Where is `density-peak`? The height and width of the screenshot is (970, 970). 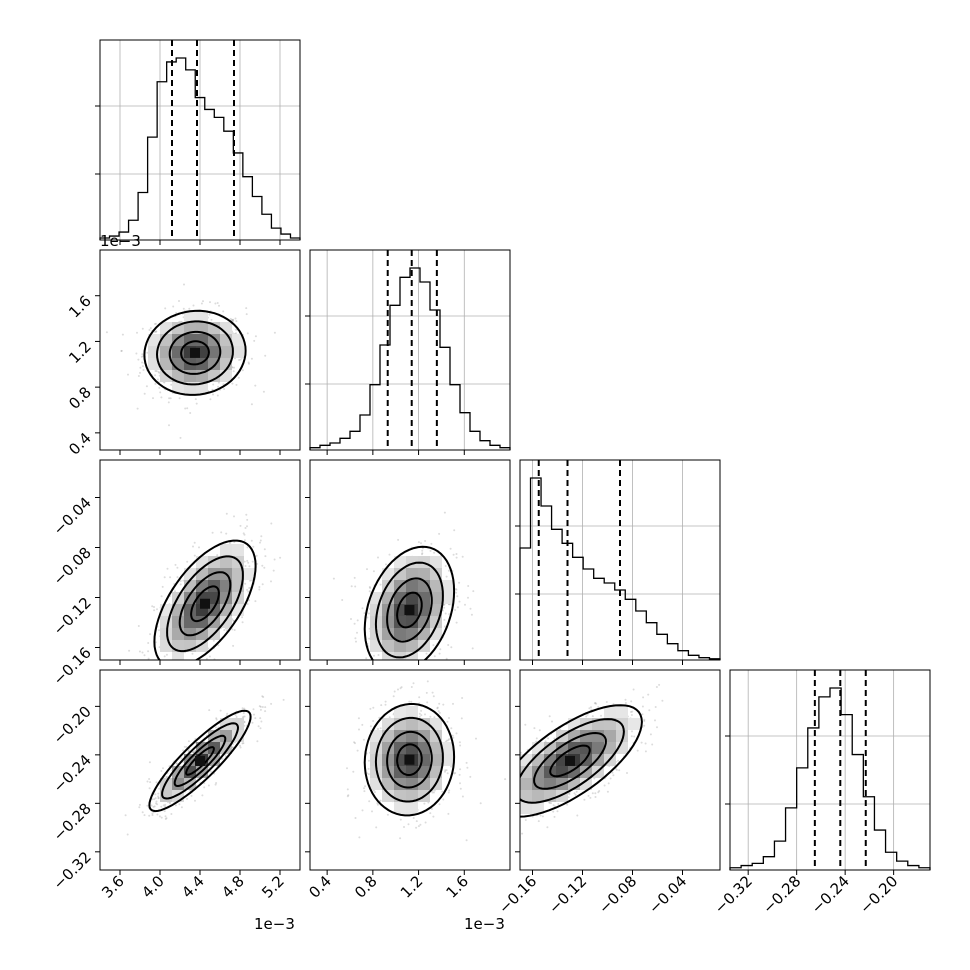
density-peak is located at coordinates (409, 759).